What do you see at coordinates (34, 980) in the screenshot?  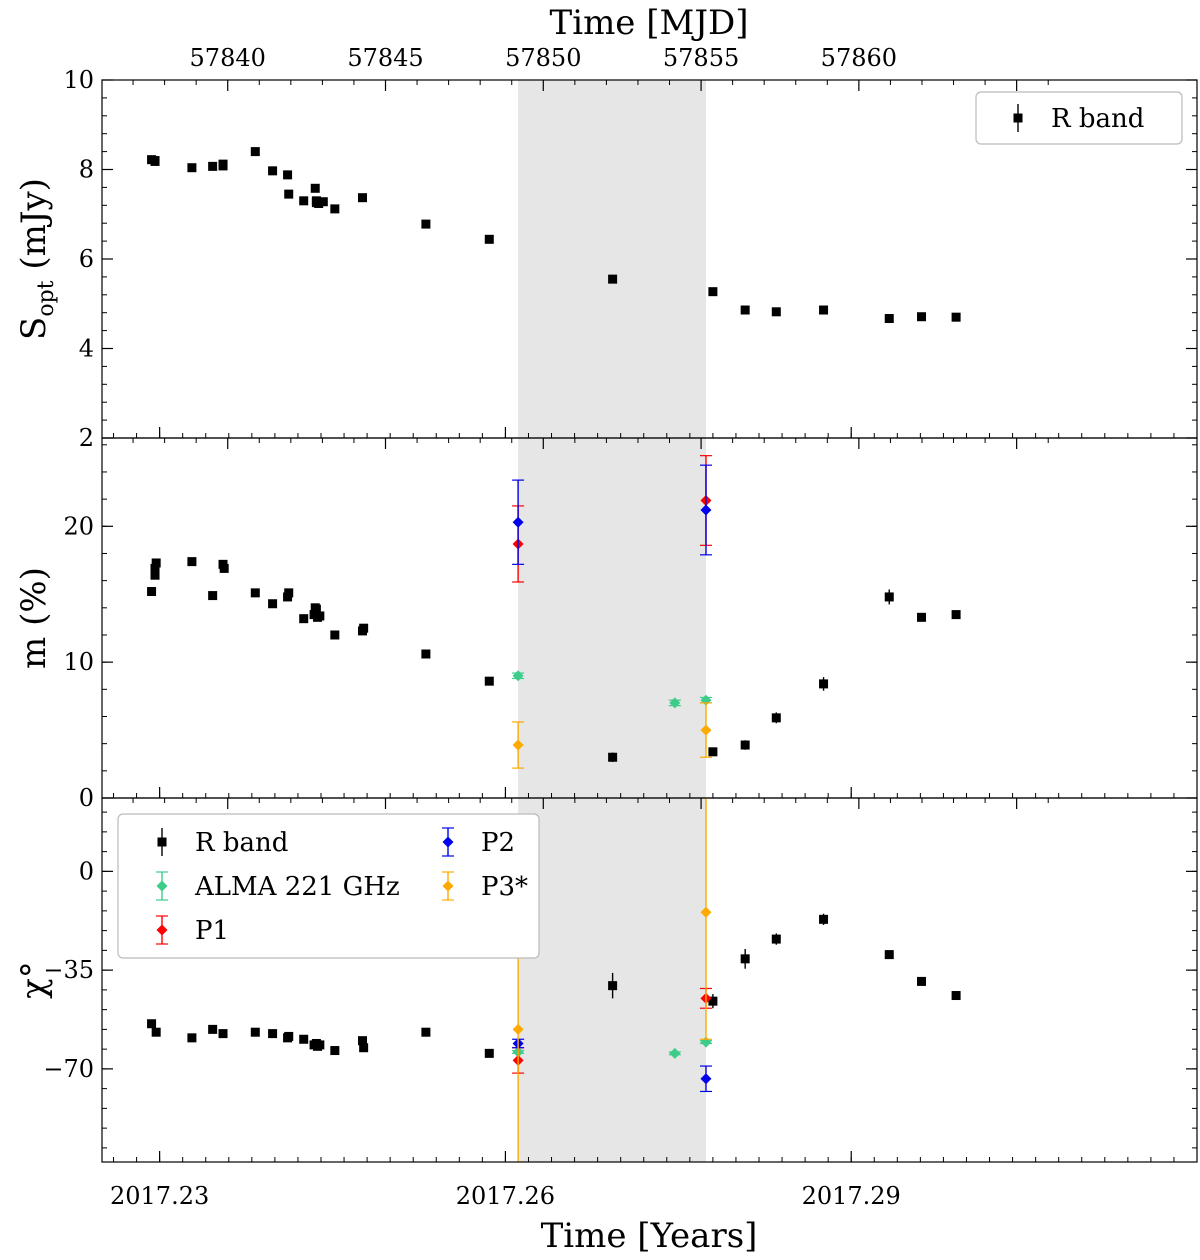 I see `panel-evpa-ylabel: χ°` at bounding box center [34, 980].